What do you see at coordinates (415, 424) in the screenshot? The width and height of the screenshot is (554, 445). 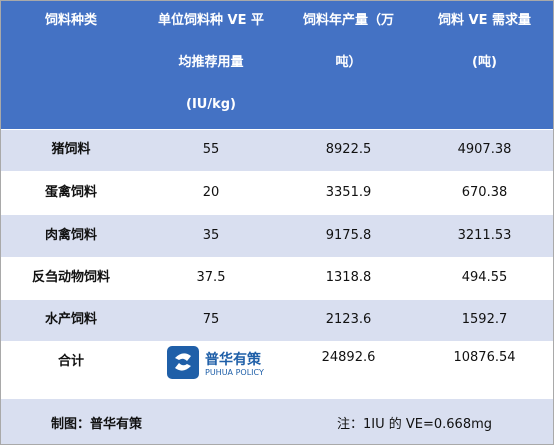 I see `note: 注：1IU 的 VE=0.668mg` at bounding box center [415, 424].